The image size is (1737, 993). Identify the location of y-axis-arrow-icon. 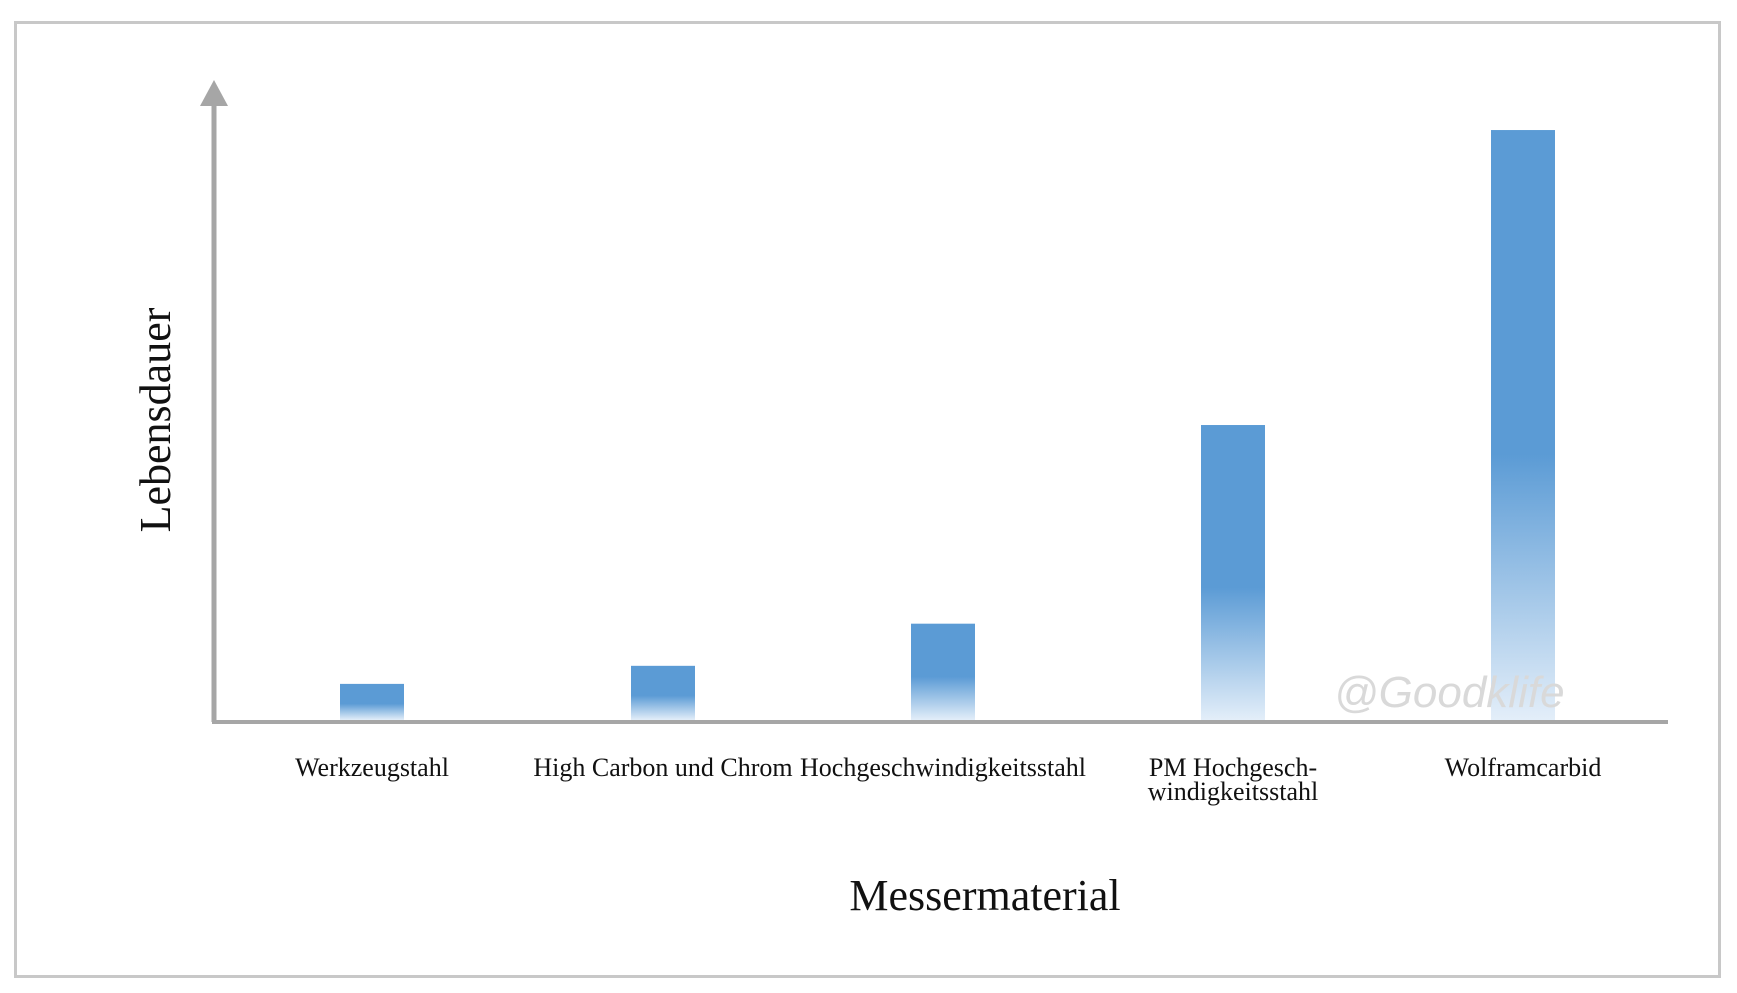
(214, 93).